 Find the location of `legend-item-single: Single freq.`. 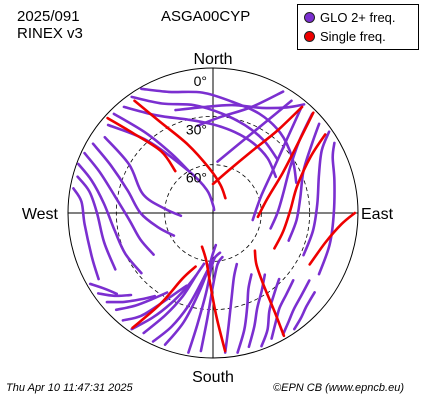

legend-item-single: Single freq. is located at coordinates (345, 36).